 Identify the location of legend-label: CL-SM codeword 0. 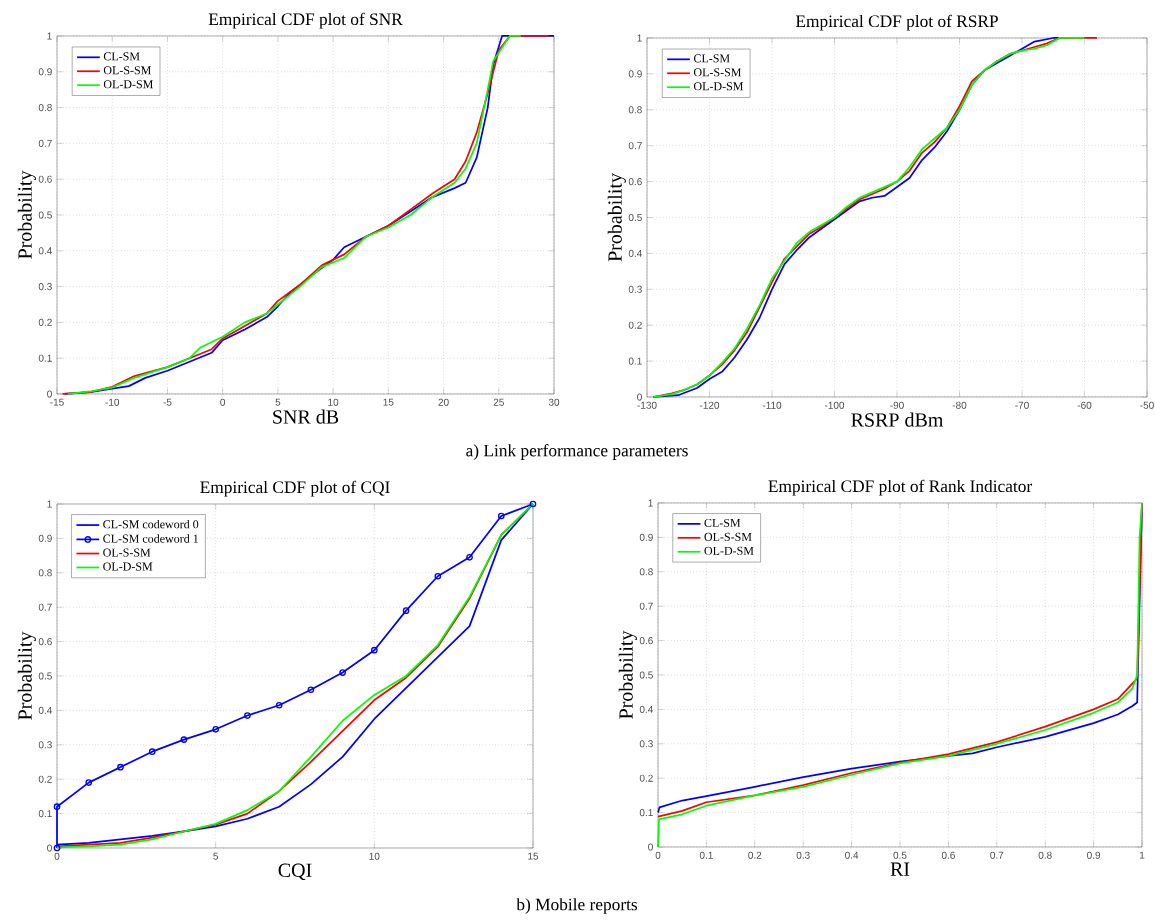
(151, 524).